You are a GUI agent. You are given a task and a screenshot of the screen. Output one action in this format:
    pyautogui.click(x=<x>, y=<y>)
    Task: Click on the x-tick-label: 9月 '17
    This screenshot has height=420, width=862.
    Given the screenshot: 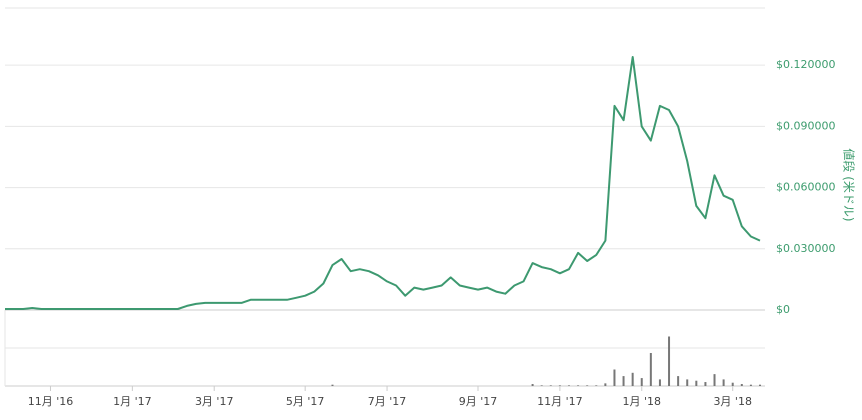 What is the action you would take?
    pyautogui.click(x=478, y=401)
    